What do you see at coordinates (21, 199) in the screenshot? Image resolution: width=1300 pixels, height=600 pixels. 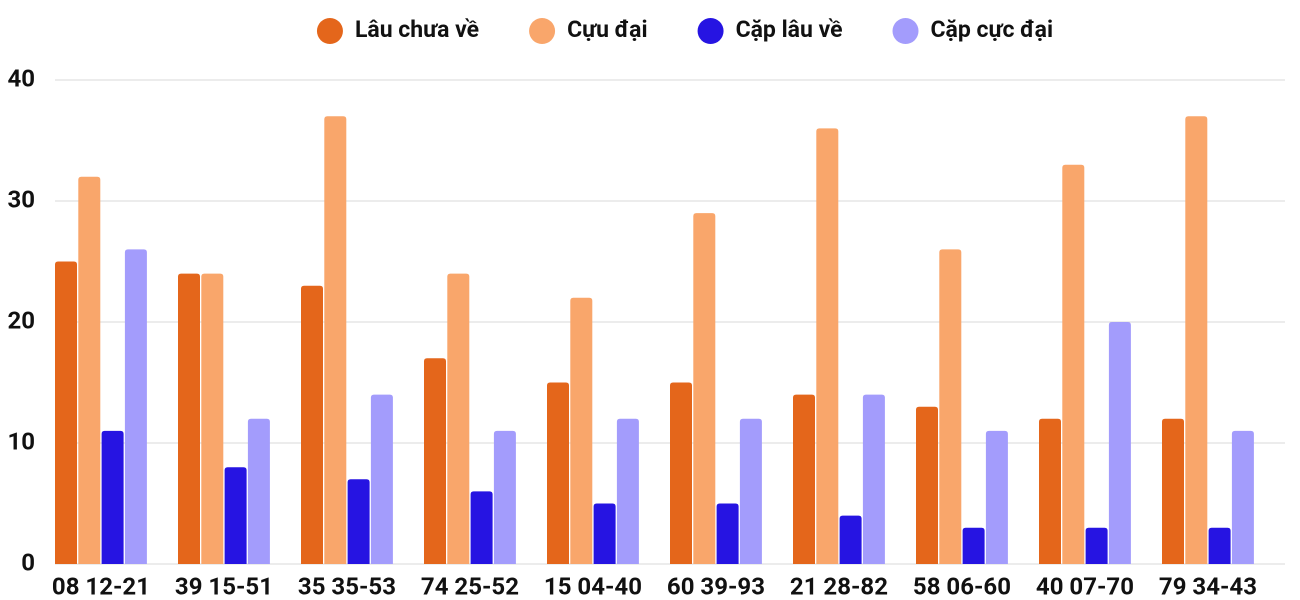 I see `y-tick-label: 30` at bounding box center [21, 199].